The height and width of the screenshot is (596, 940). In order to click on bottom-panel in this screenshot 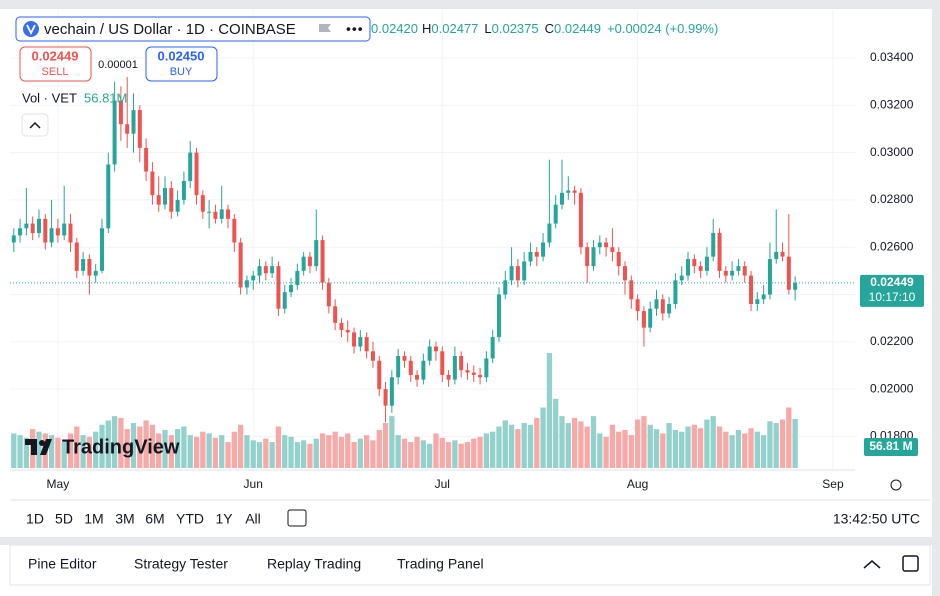, I will do `click(470, 565)`.